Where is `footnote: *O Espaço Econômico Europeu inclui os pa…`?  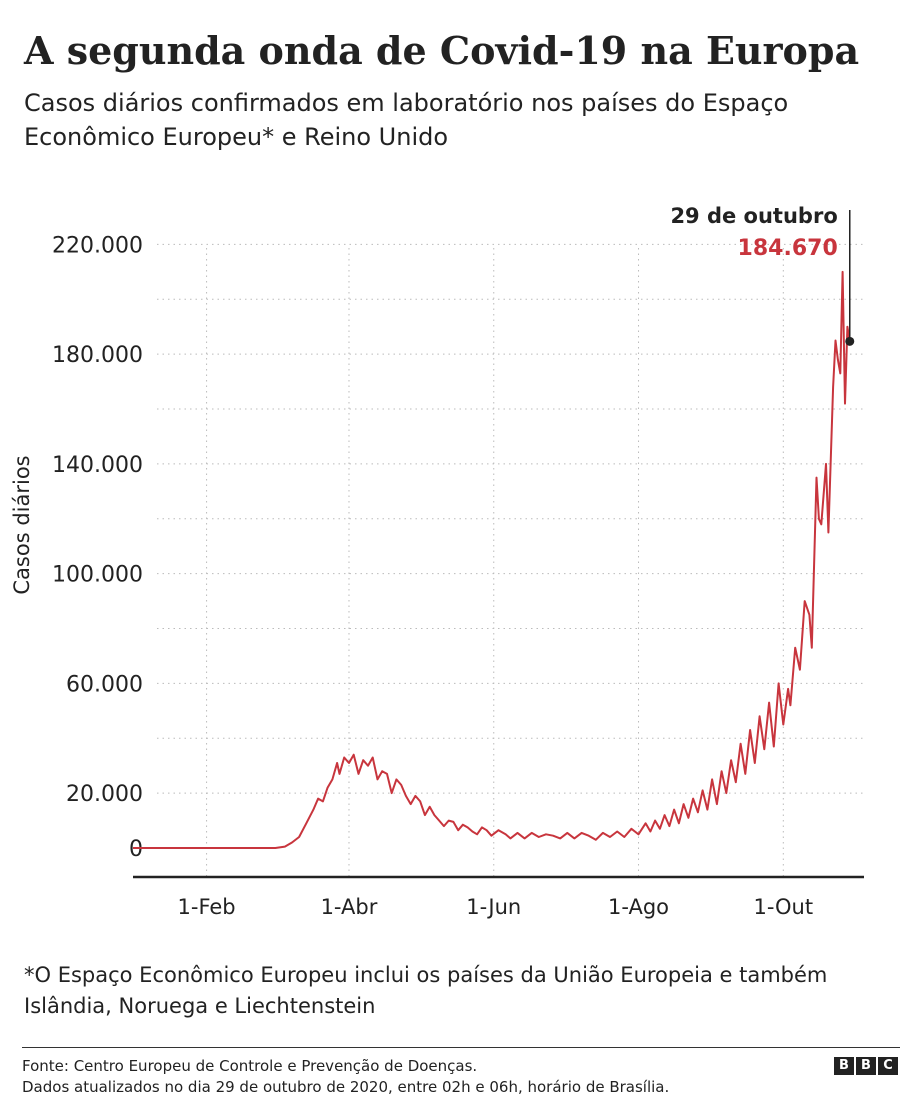 footnote: *O Espaço Econômico Europeu inclui os pa… is located at coordinates (426, 990).